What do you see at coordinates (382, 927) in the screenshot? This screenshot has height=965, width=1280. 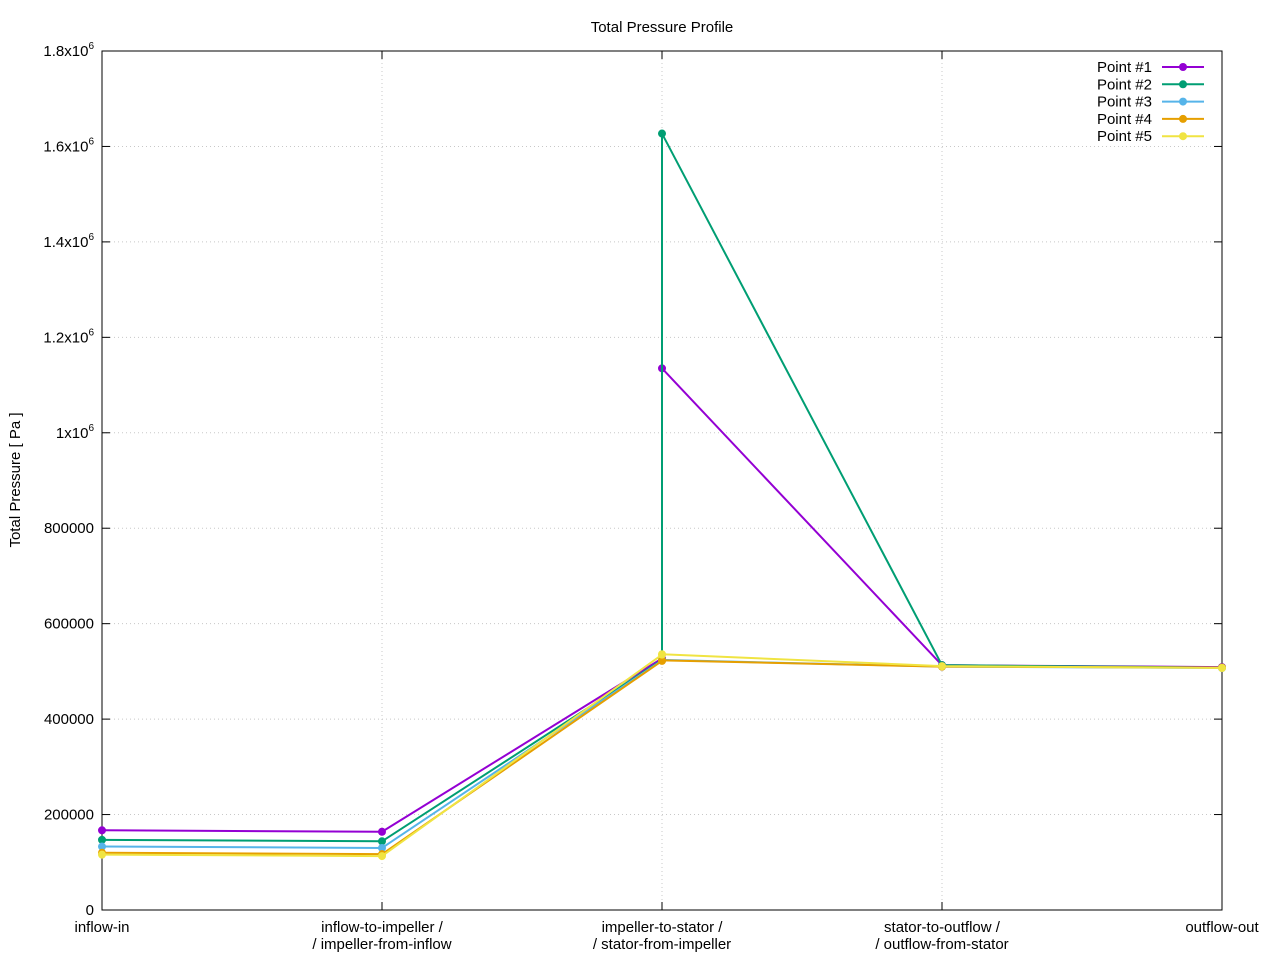 I see `x-tick-label: inflow-to-impeller /` at bounding box center [382, 927].